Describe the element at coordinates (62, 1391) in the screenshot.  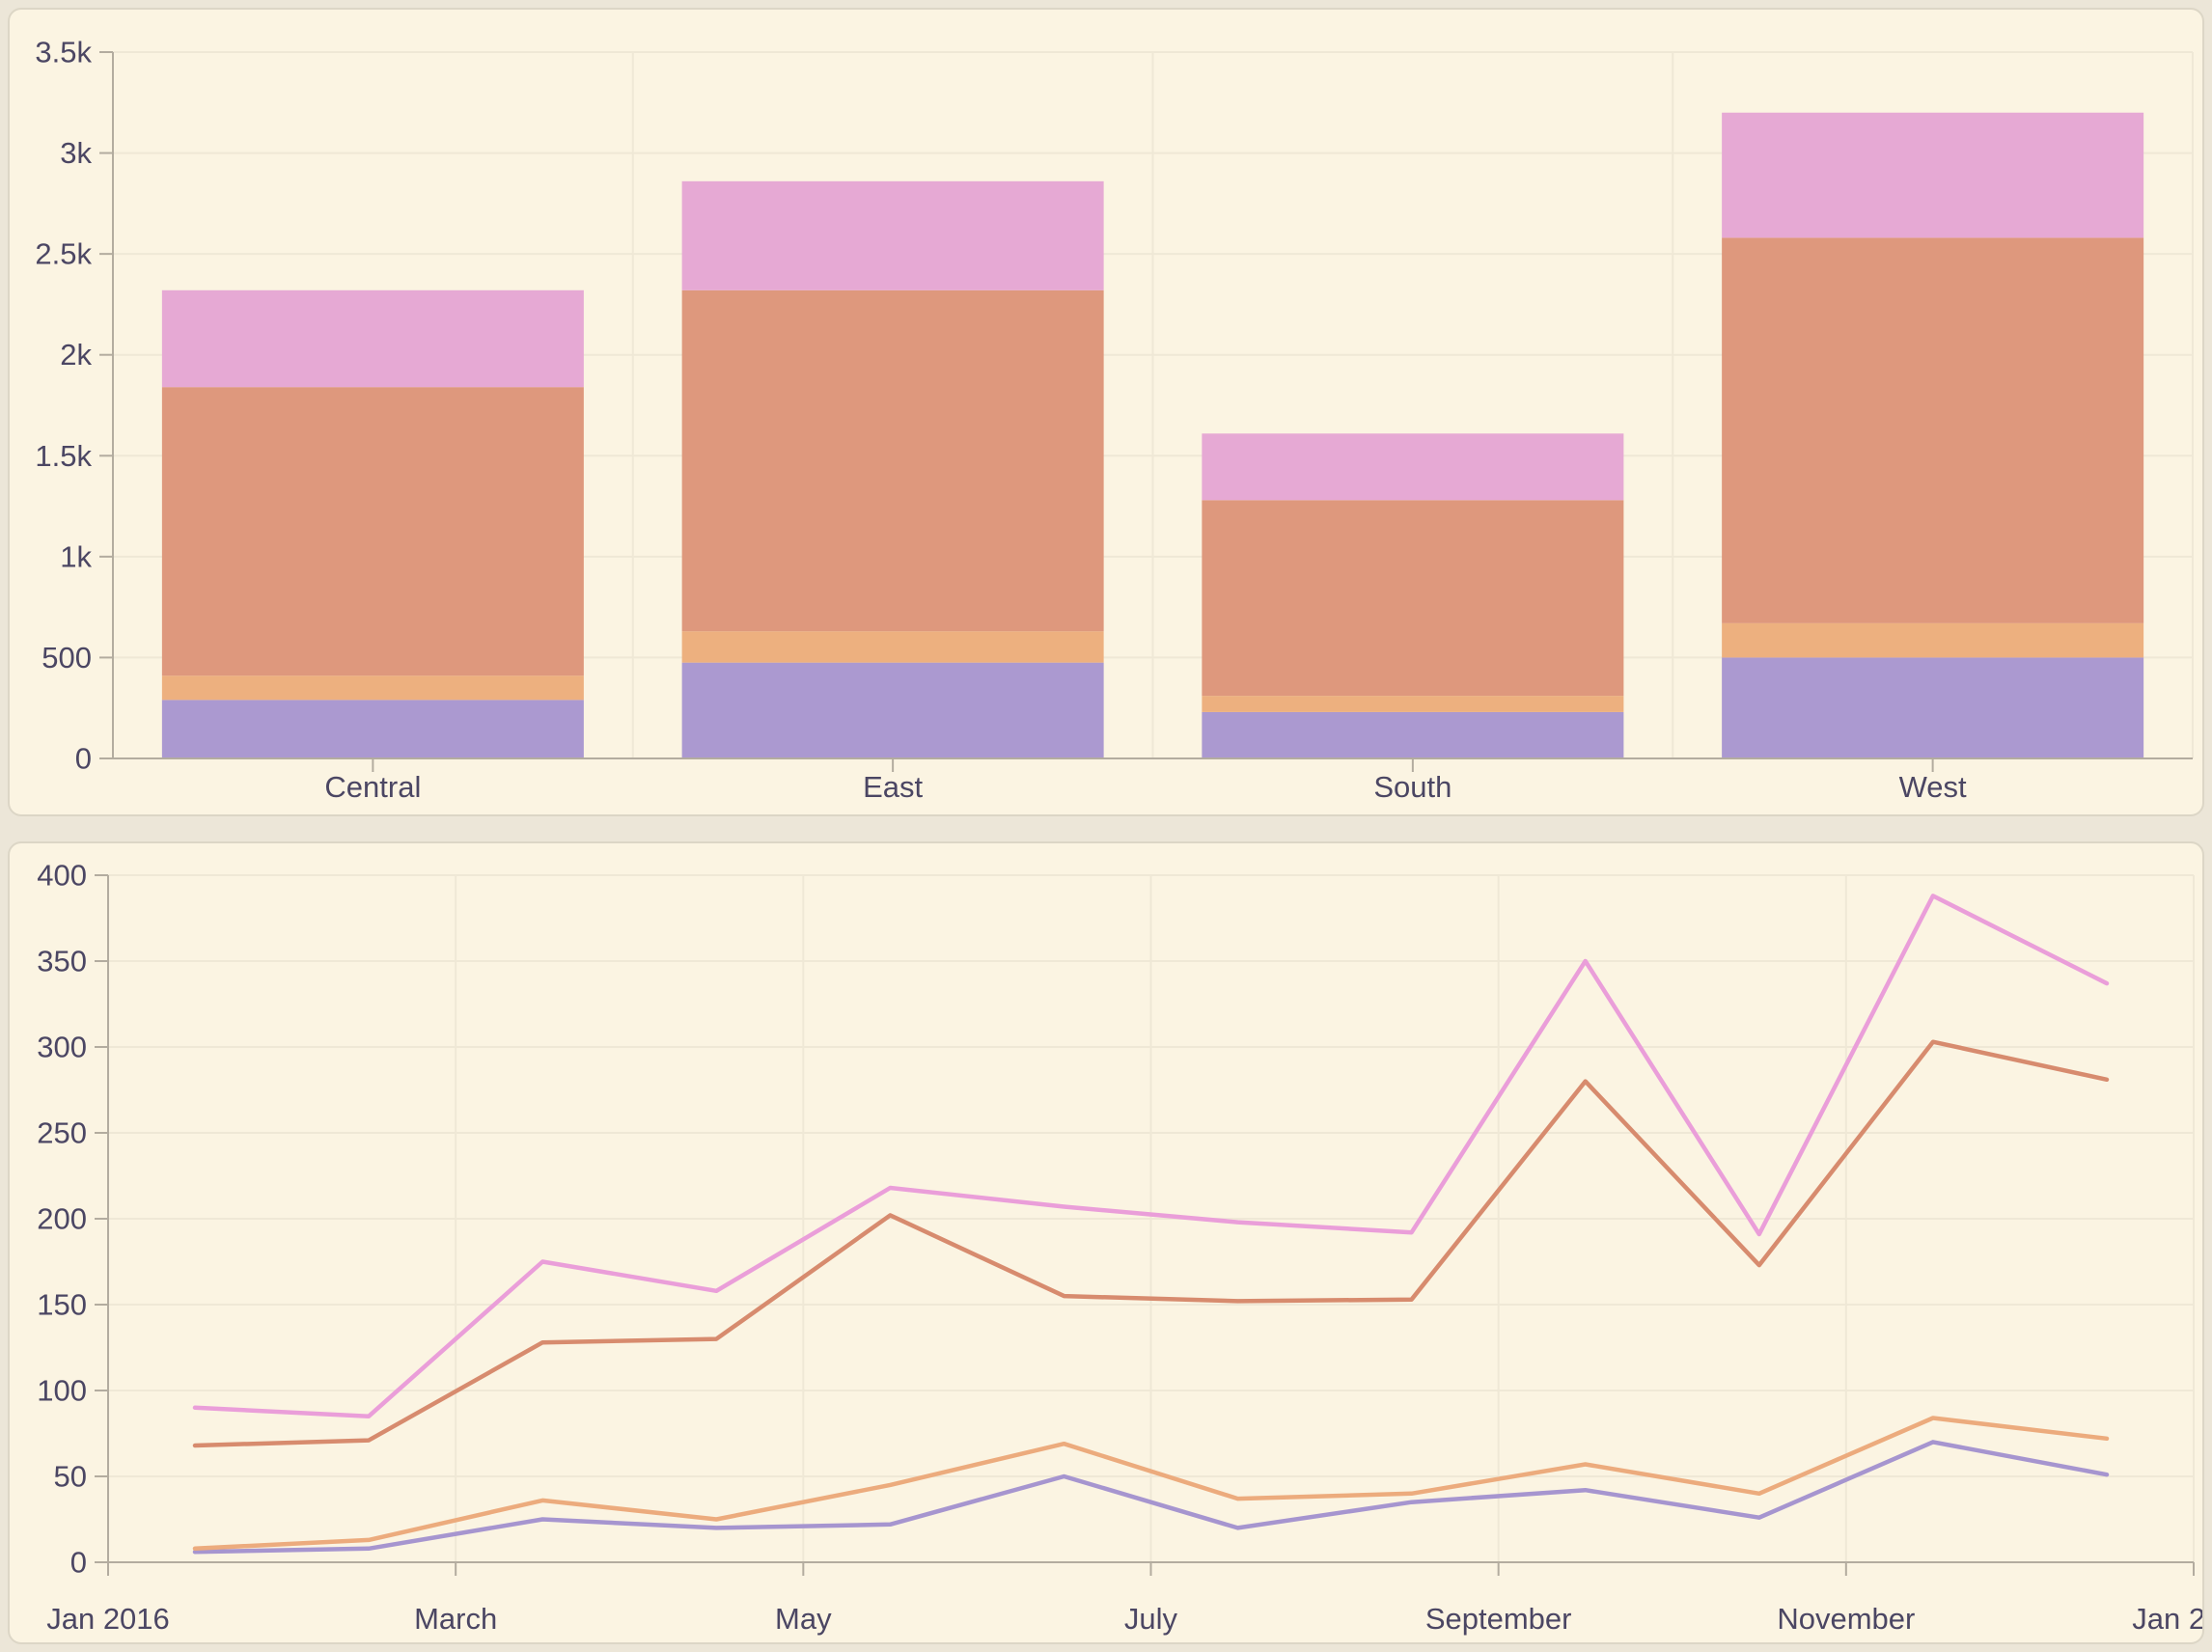
I see `y-axis-tick-label: 100` at that location.